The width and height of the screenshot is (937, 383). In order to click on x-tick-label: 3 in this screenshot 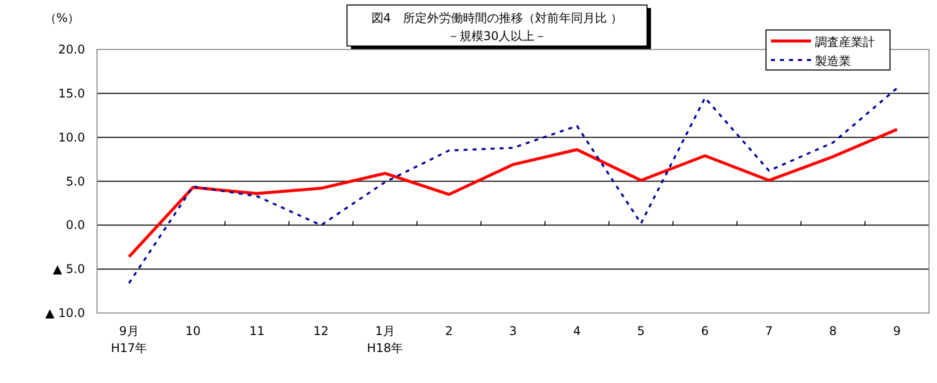, I will do `click(513, 331)`.